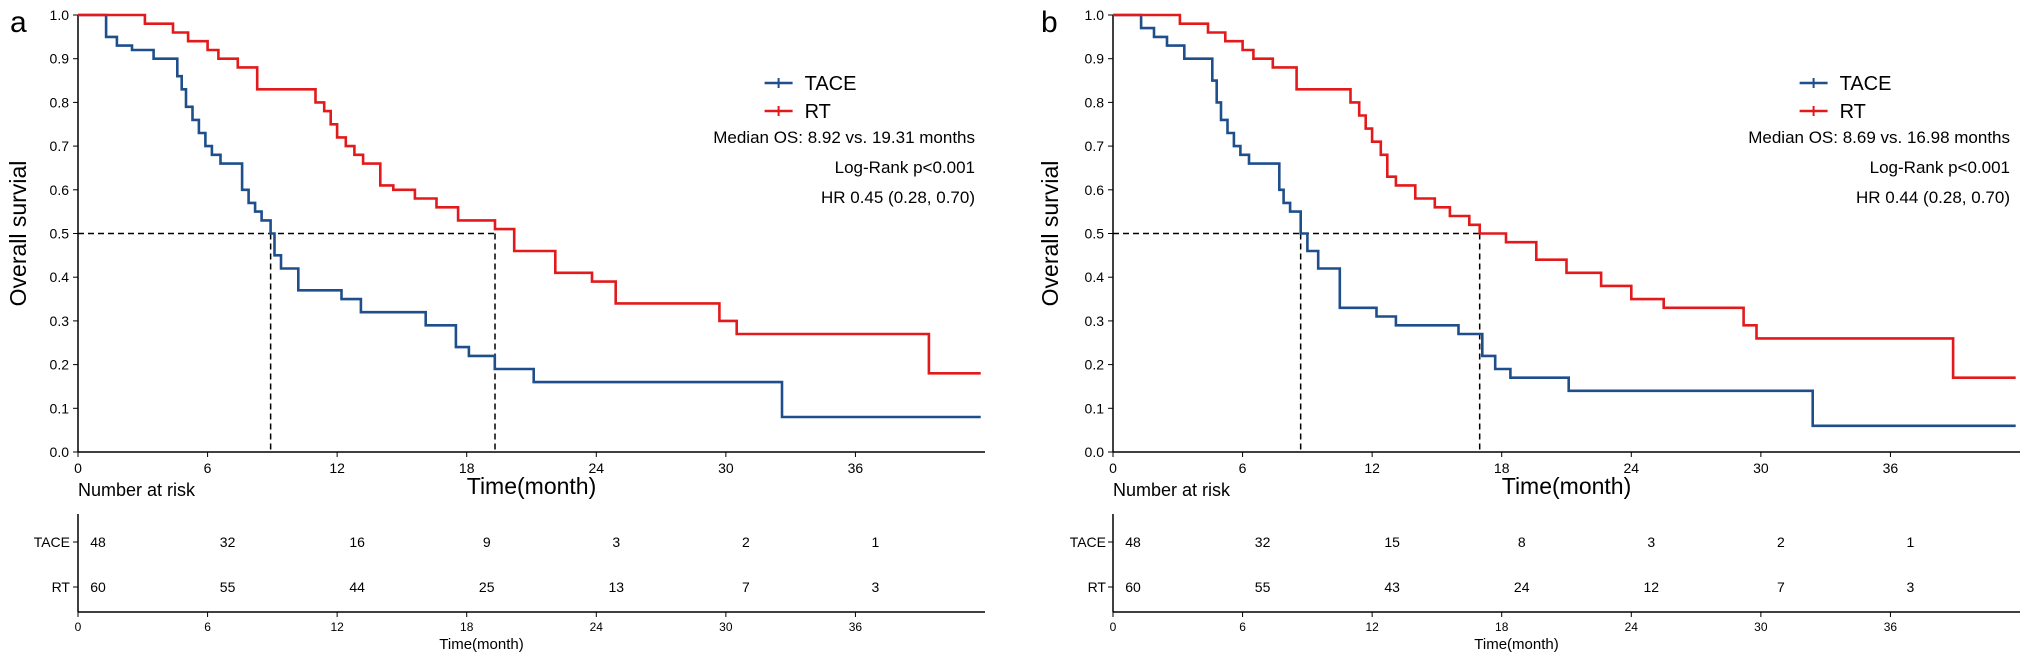 The height and width of the screenshot is (666, 2027). I want to click on risk-x-tick-label: 30, so click(1761, 627).